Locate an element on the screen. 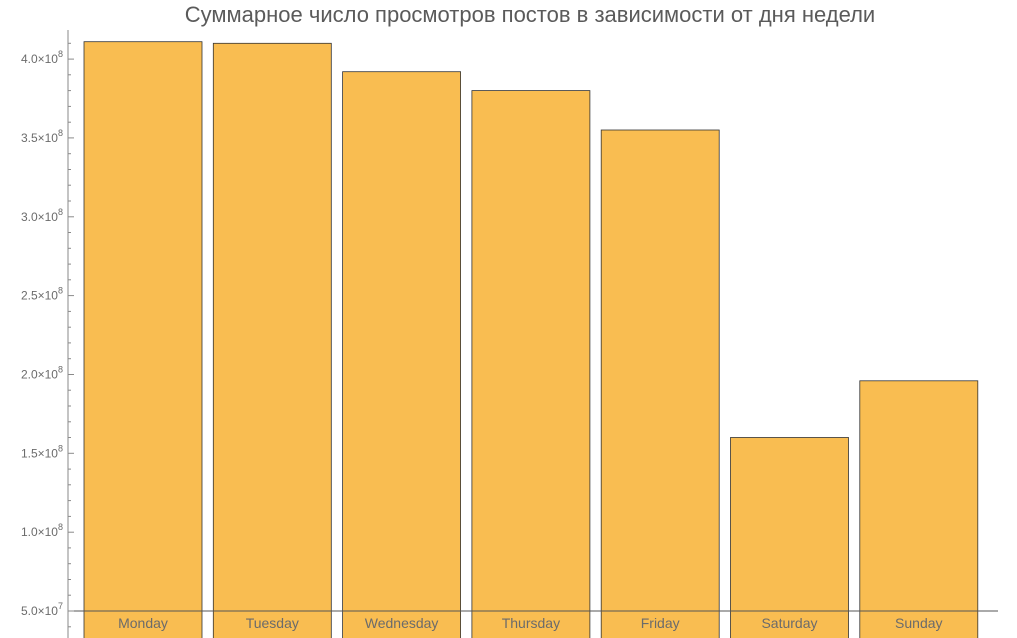 This screenshot has height=638, width=1017. y-tick-label: 3.5×10⁸ is located at coordinates (42, 136).